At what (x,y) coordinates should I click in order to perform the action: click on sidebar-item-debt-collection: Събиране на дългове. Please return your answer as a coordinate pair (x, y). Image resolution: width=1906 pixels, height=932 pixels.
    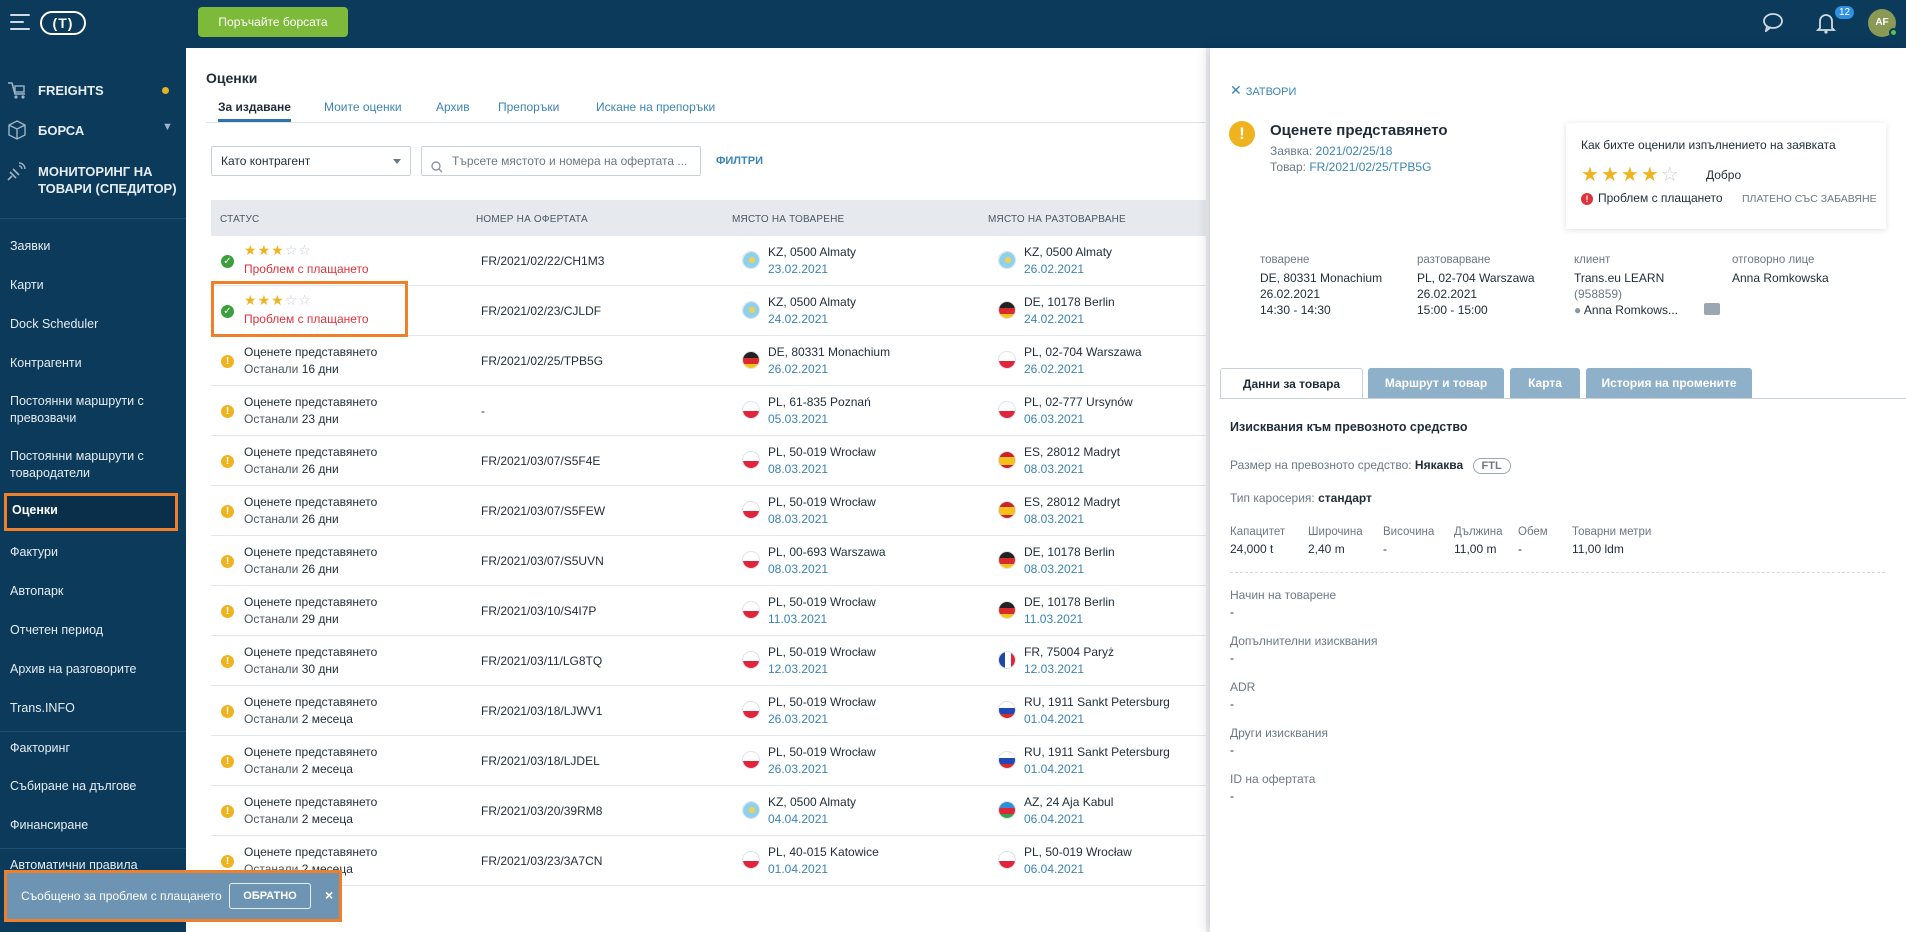
    Looking at the image, I should click on (73, 786).